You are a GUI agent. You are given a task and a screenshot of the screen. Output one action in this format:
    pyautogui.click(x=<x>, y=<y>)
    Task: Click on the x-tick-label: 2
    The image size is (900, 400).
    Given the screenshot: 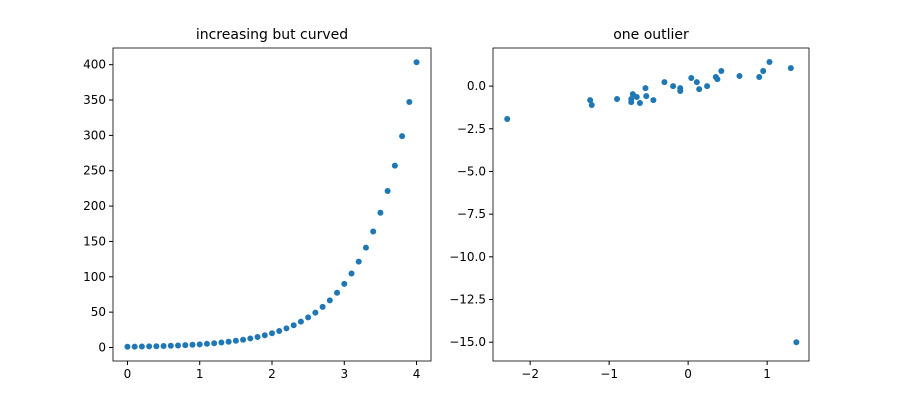 What is the action you would take?
    pyautogui.click(x=272, y=374)
    